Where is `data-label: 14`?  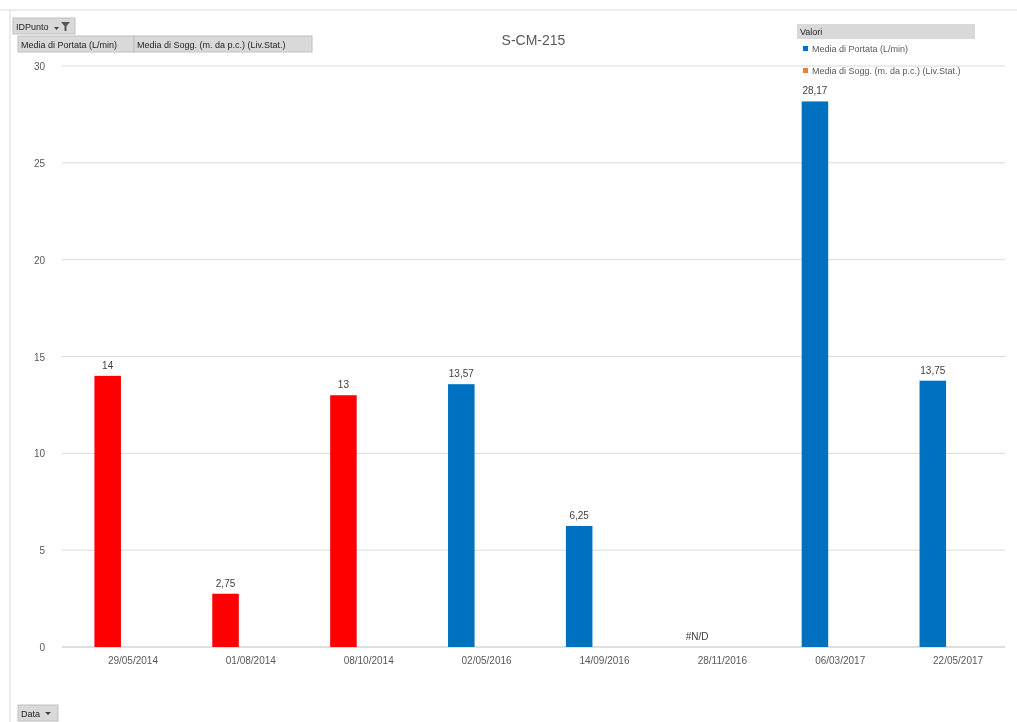
data-label: 14 is located at coordinates (108, 365).